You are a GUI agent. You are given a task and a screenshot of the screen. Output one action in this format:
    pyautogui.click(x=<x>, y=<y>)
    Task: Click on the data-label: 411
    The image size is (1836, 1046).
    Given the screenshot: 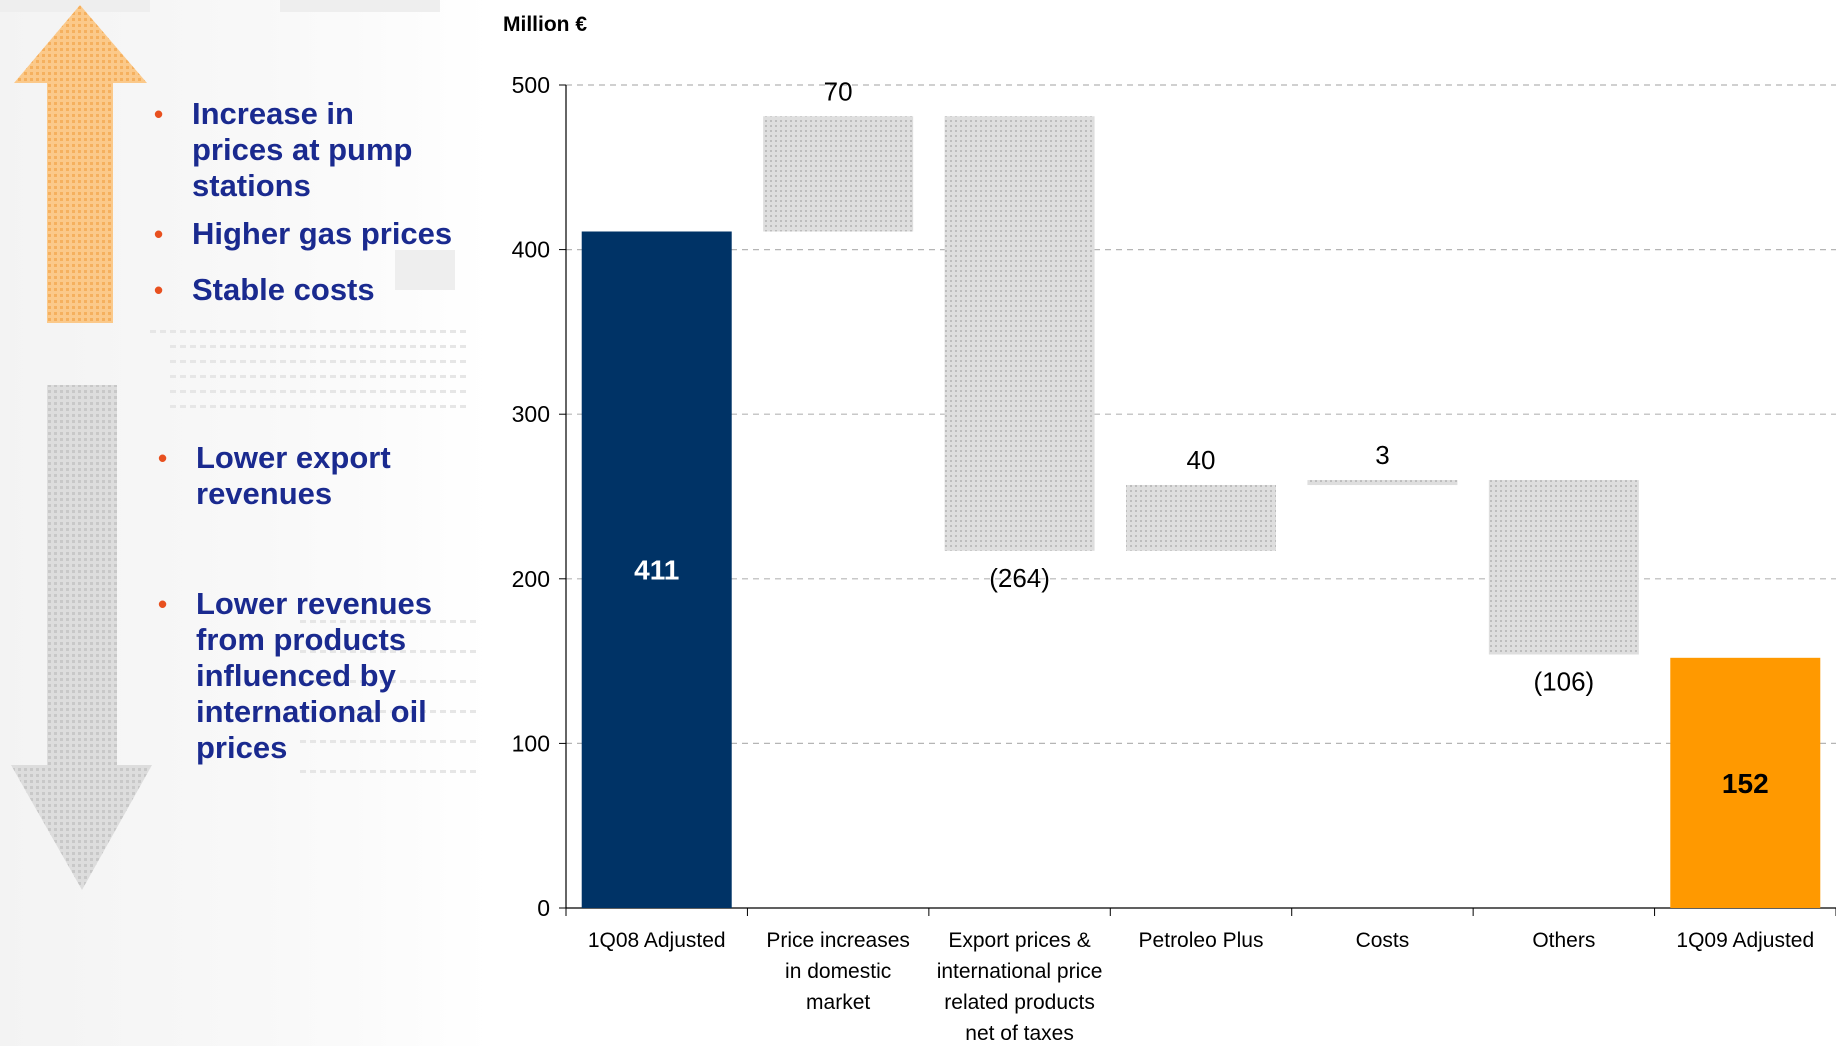 What is the action you would take?
    pyautogui.click(x=656, y=570)
    